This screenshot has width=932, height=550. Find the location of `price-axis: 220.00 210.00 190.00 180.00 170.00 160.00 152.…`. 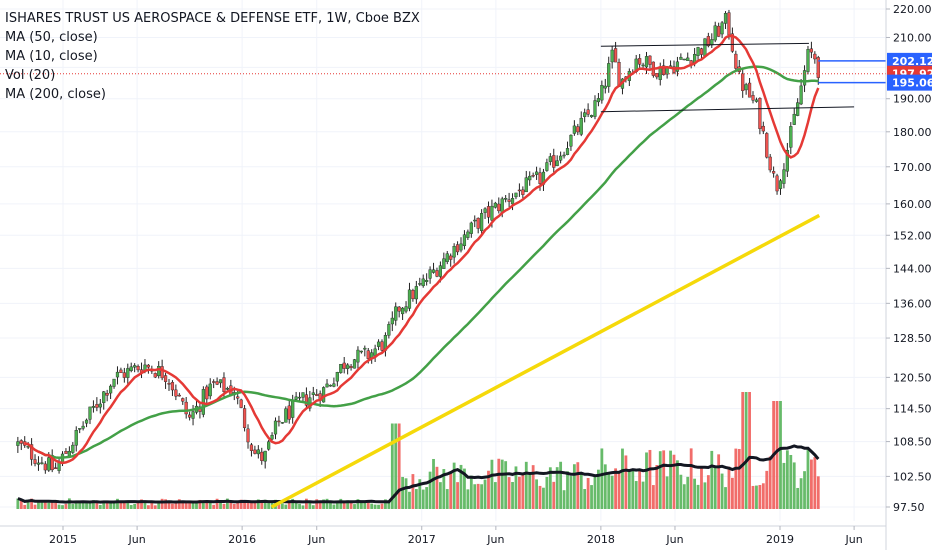

price-axis: 220.00 210.00 190.00 180.00 170.00 160.00 152.… is located at coordinates (908, 275).